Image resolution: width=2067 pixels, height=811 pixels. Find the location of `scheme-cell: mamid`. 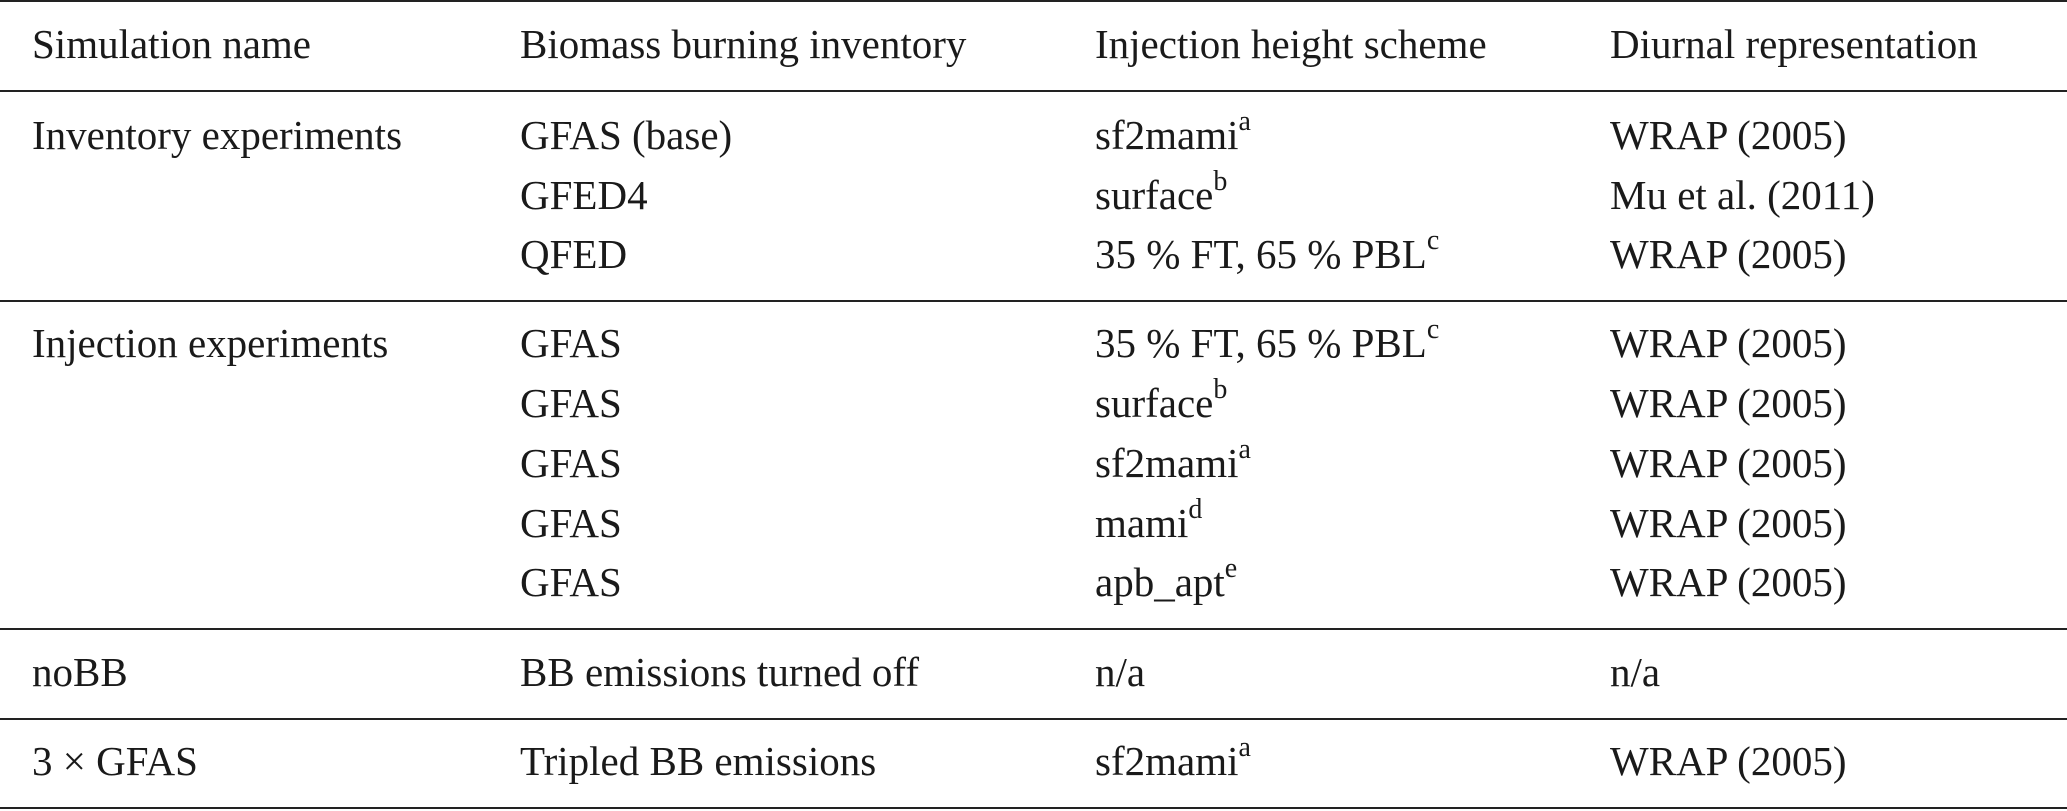

scheme-cell: mamid is located at coordinates (1149, 520).